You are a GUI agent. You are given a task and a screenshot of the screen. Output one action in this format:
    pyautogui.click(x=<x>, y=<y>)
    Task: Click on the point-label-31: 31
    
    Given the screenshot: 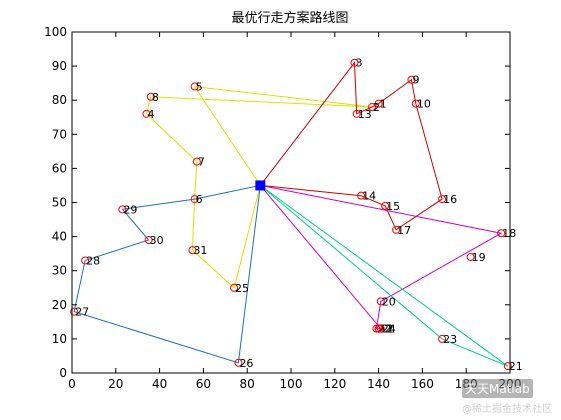 What is the action you would take?
    pyautogui.click(x=200, y=250)
    